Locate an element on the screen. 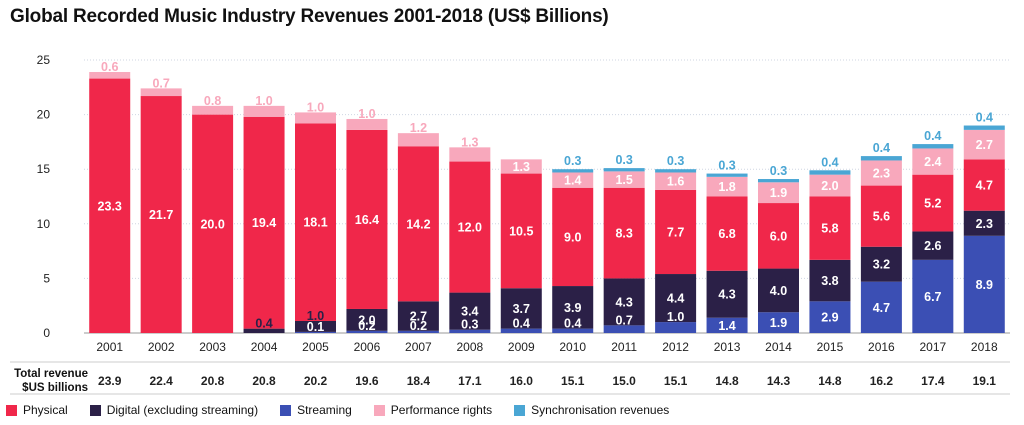 This screenshot has width=1024, height=425. data-label: 19.4 is located at coordinates (264, 223).